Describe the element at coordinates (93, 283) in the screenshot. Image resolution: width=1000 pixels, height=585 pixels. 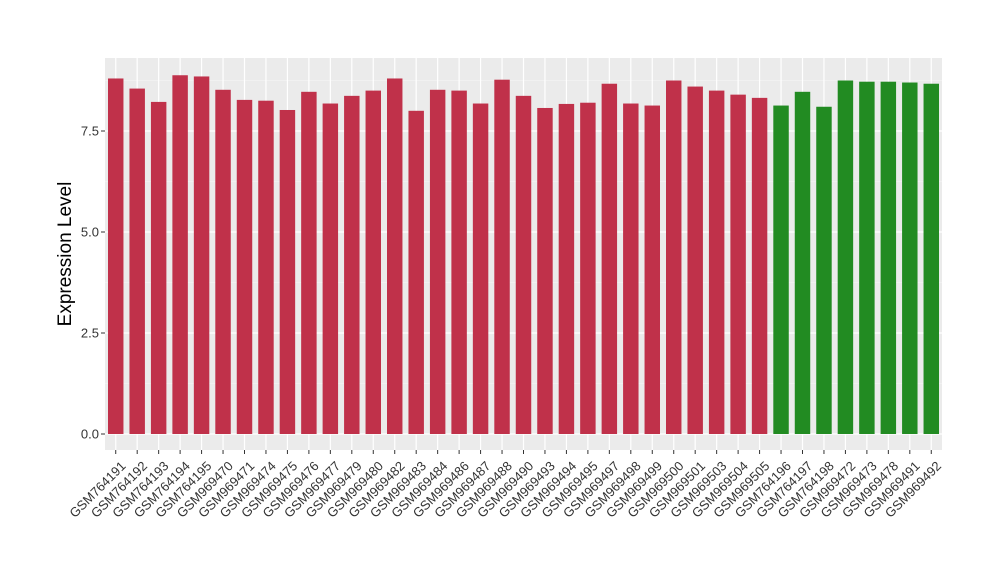
I see `y-axis-ticks: 0.0 2.5 5.0 7.5` at that location.